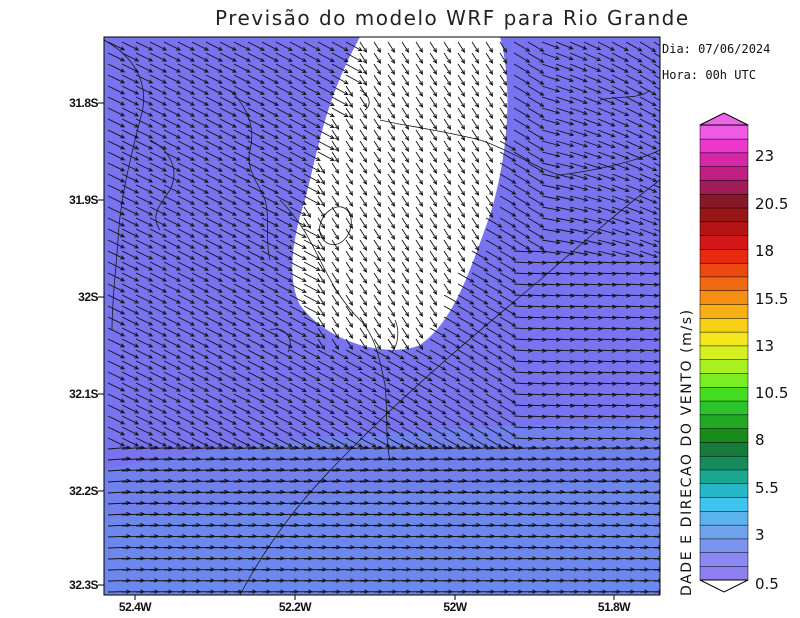  What do you see at coordinates (765, 251) in the screenshot?
I see `colorbar-label: 18` at bounding box center [765, 251].